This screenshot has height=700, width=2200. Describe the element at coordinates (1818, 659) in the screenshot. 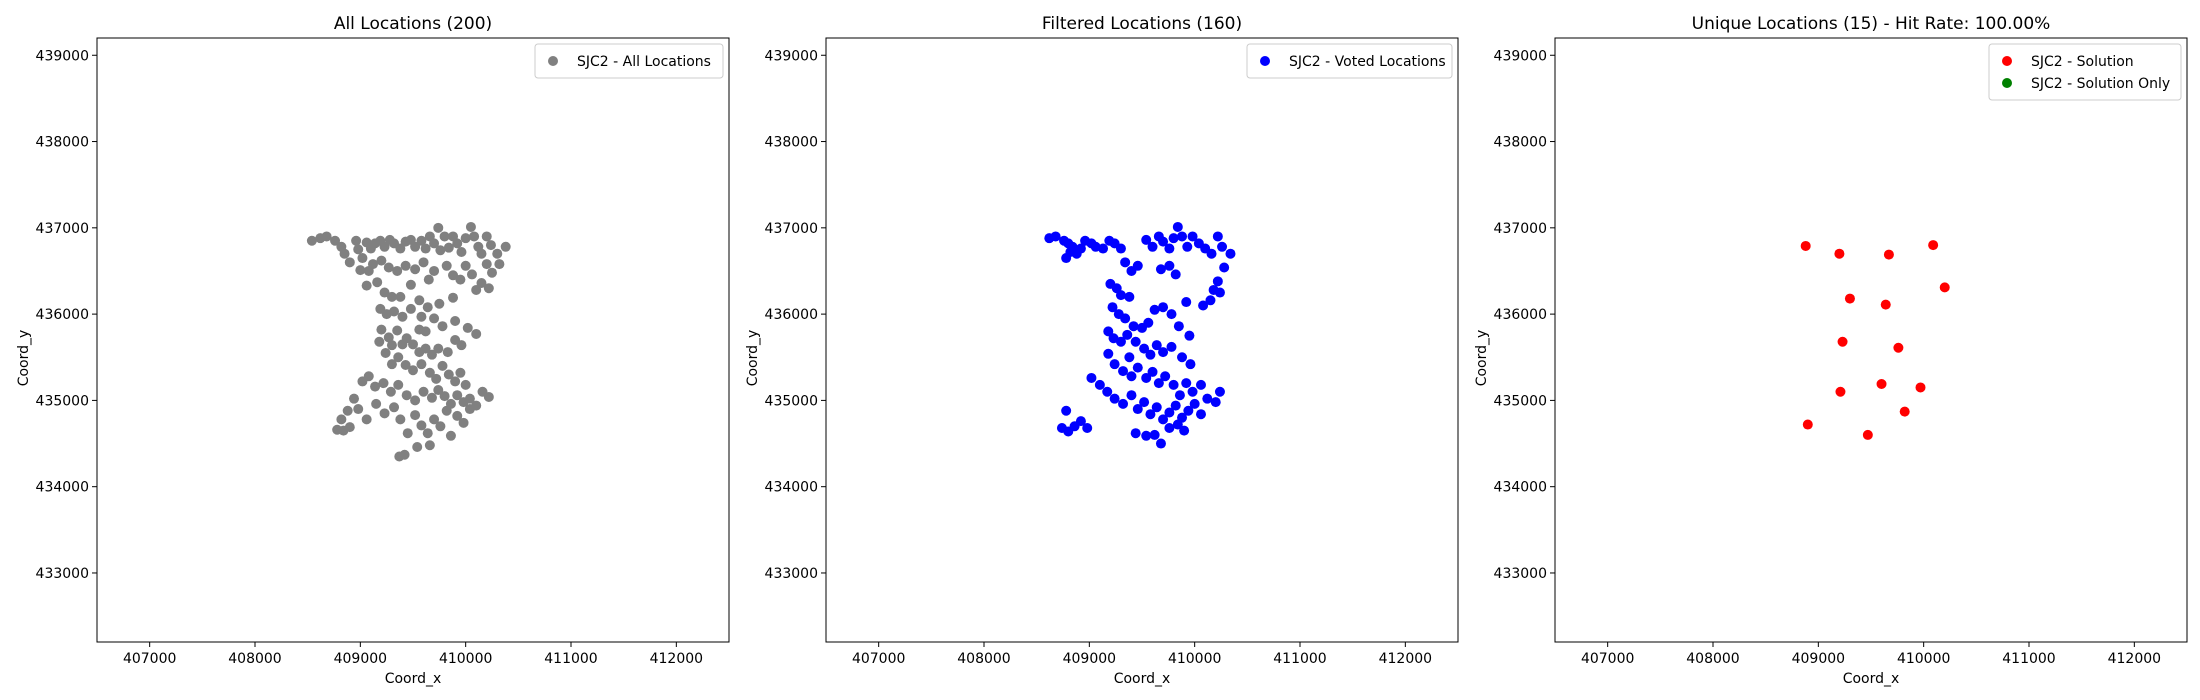

I see `x-tick-label: 409000` at that location.